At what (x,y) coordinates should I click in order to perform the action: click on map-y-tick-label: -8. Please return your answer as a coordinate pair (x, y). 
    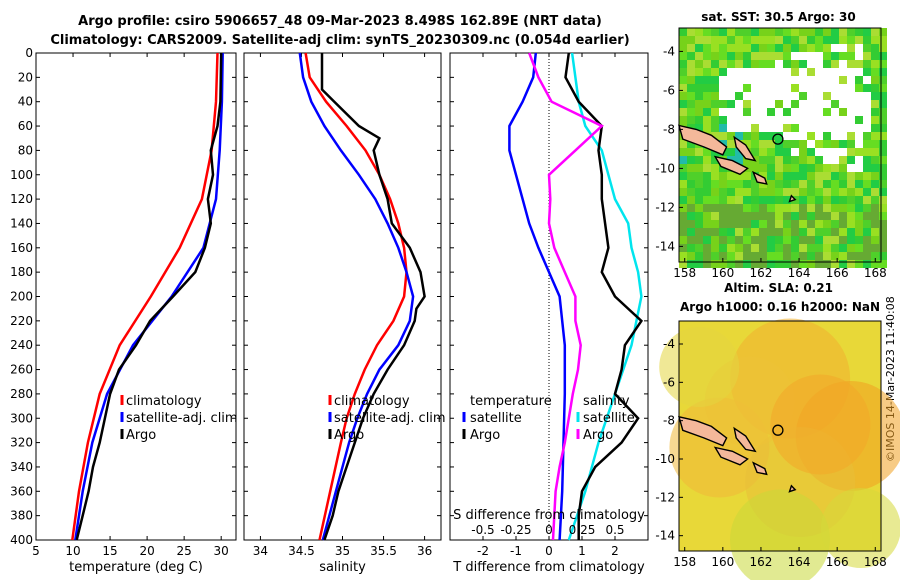
    Looking at the image, I should click on (669, 421).